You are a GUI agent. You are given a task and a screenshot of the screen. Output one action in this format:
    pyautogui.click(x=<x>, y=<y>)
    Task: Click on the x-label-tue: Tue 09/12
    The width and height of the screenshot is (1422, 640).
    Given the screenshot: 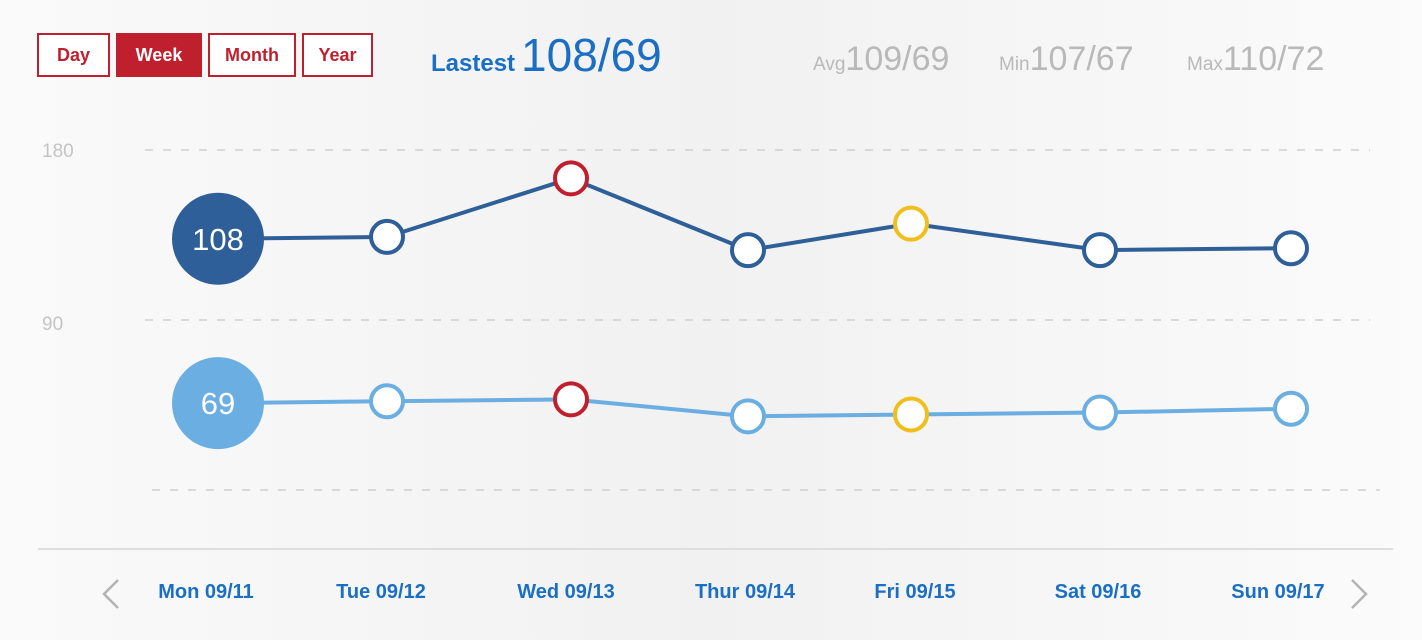 What is the action you would take?
    pyautogui.click(x=381, y=592)
    